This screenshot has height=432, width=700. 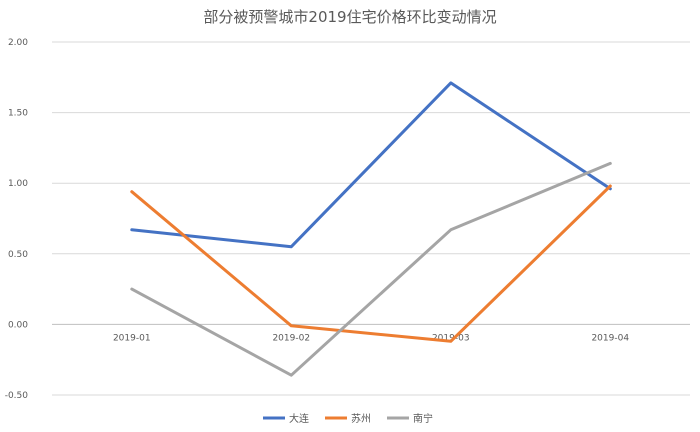 I want to click on legend-label: 南宁, so click(x=423, y=418).